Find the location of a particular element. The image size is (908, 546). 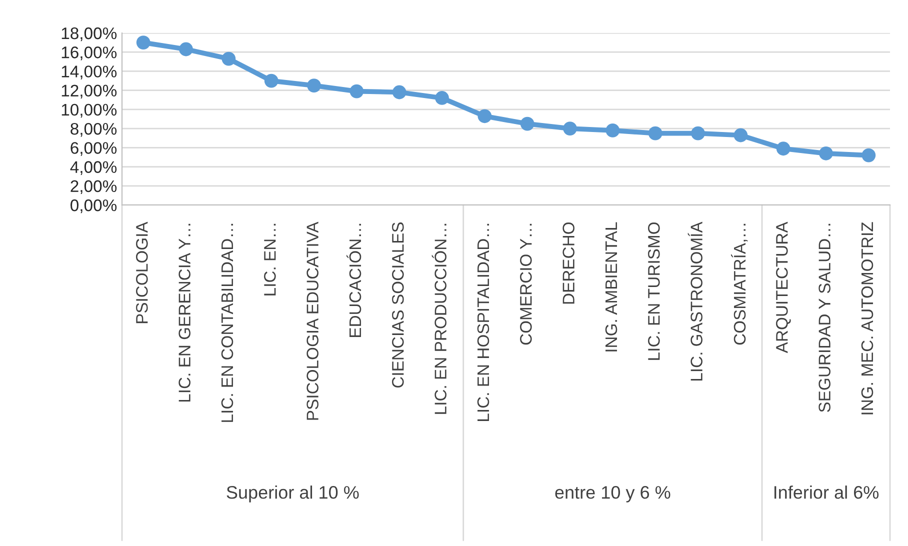

text: entre 10 y 6 % is located at coordinates (612, 494).